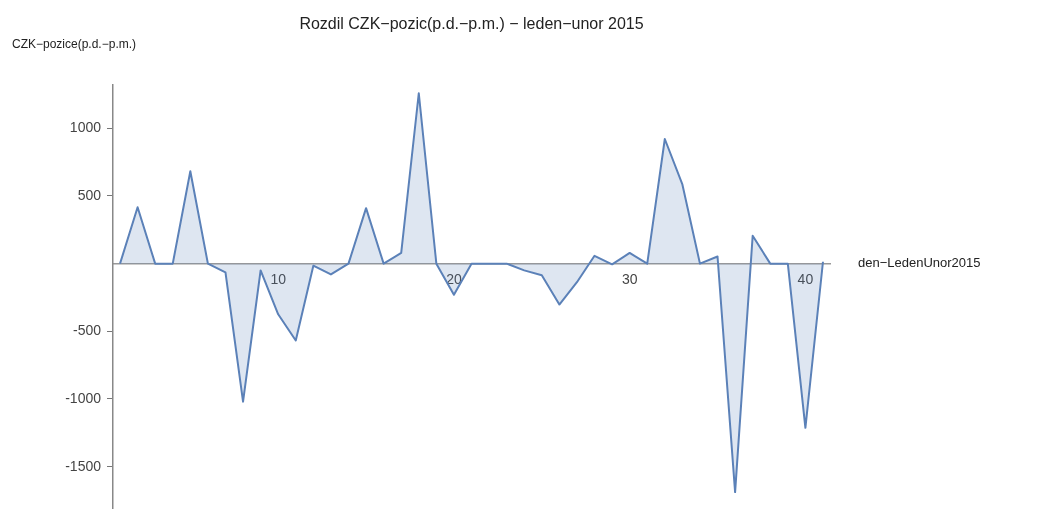 This screenshot has width=1042, height=523. What do you see at coordinates (83, 465) in the screenshot?
I see `y-tick-label: -1500` at bounding box center [83, 465].